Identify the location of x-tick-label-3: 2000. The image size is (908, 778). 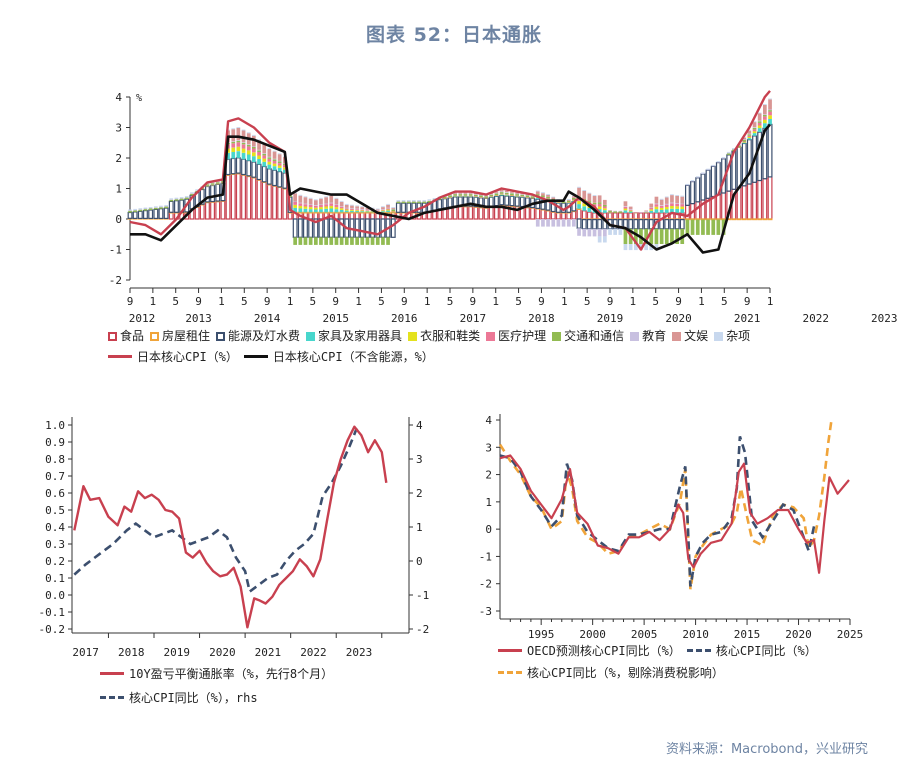
(592, 634).